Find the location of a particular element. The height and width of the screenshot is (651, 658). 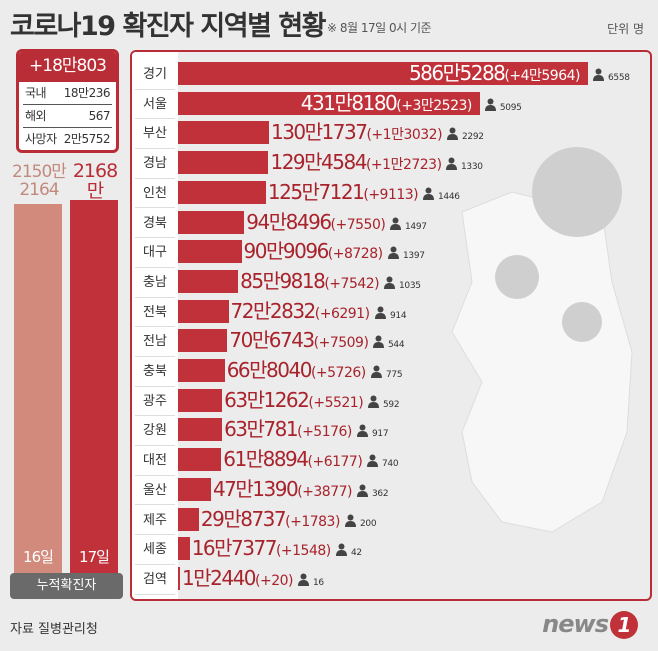

region-value-label: 47만1390(+3877) is located at coordinates (282, 488).